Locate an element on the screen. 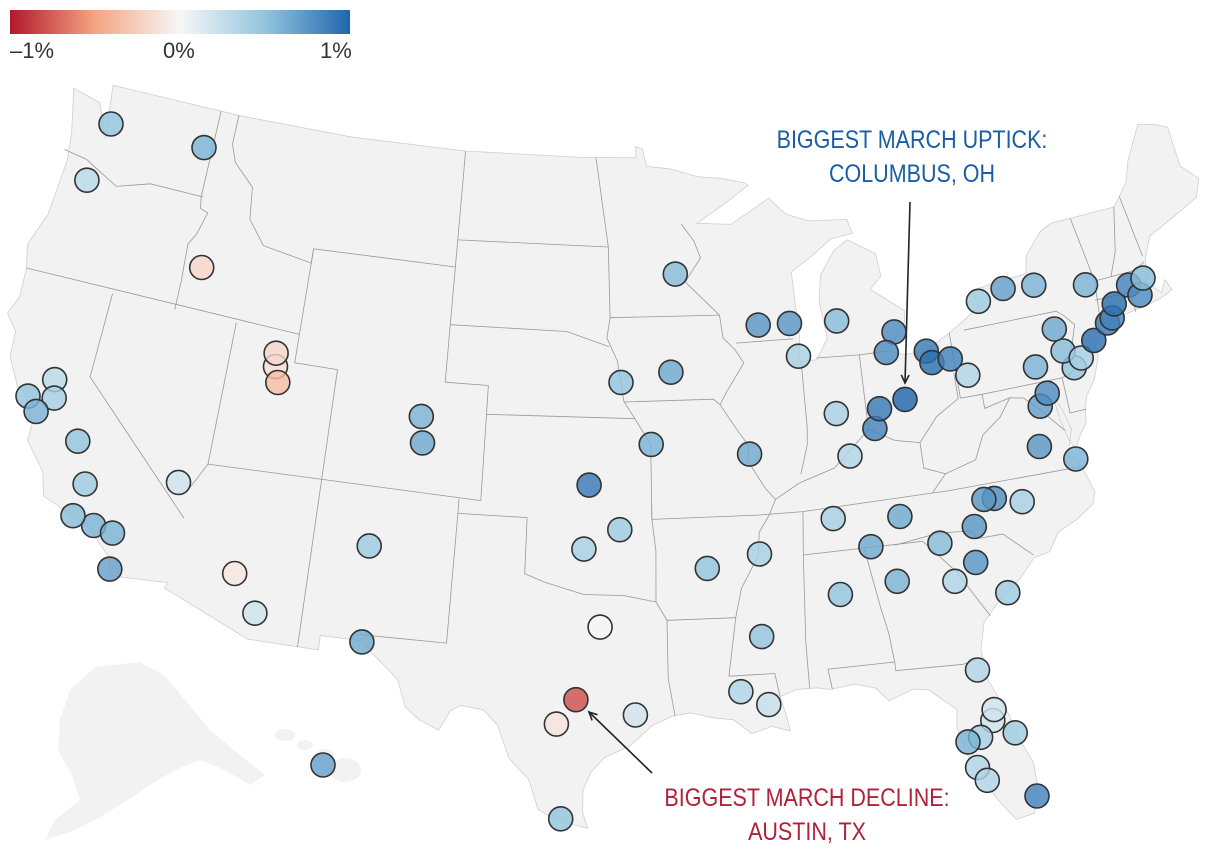 This screenshot has width=1220, height=853. metro-dot-new-orleans: New Orleans is located at coordinates (768, 704).